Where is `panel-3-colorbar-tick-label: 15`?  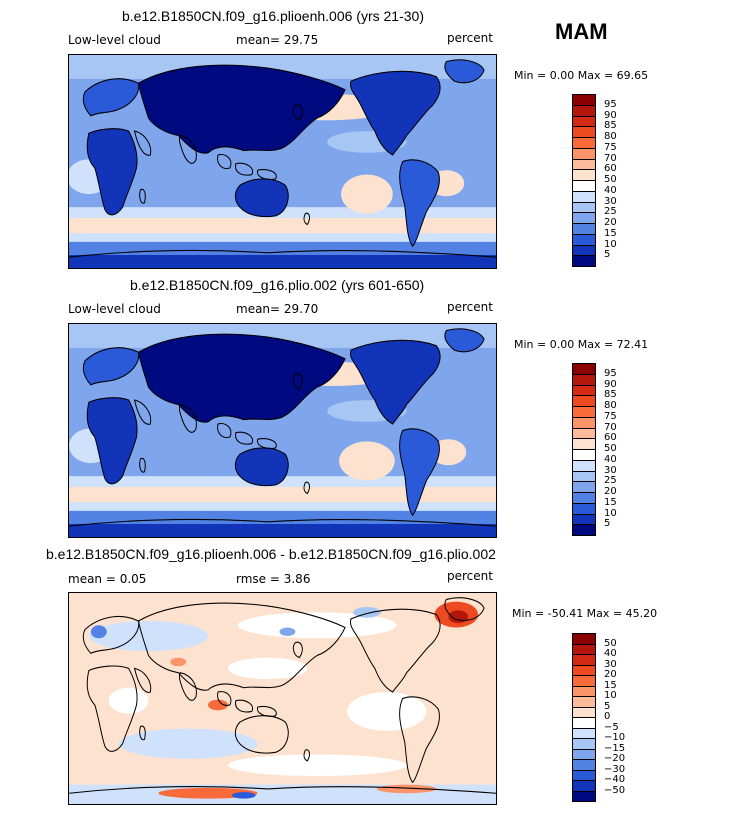 panel-3-colorbar-tick-label: 15 is located at coordinates (610, 685).